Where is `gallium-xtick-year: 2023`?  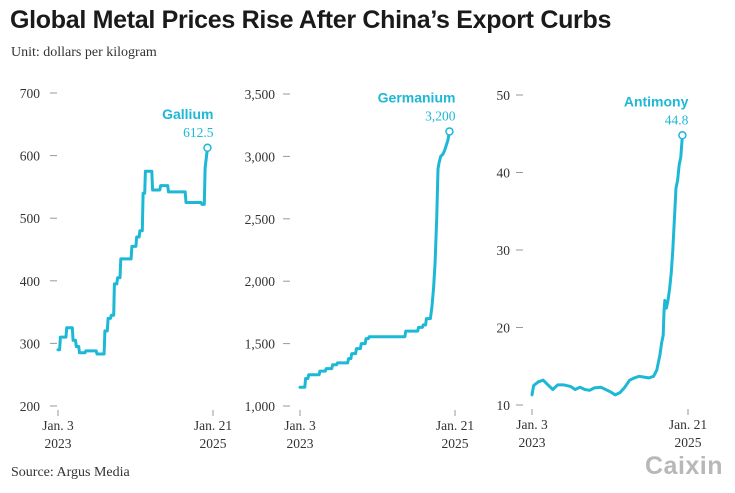 gallium-xtick-year: 2023 is located at coordinates (58, 443).